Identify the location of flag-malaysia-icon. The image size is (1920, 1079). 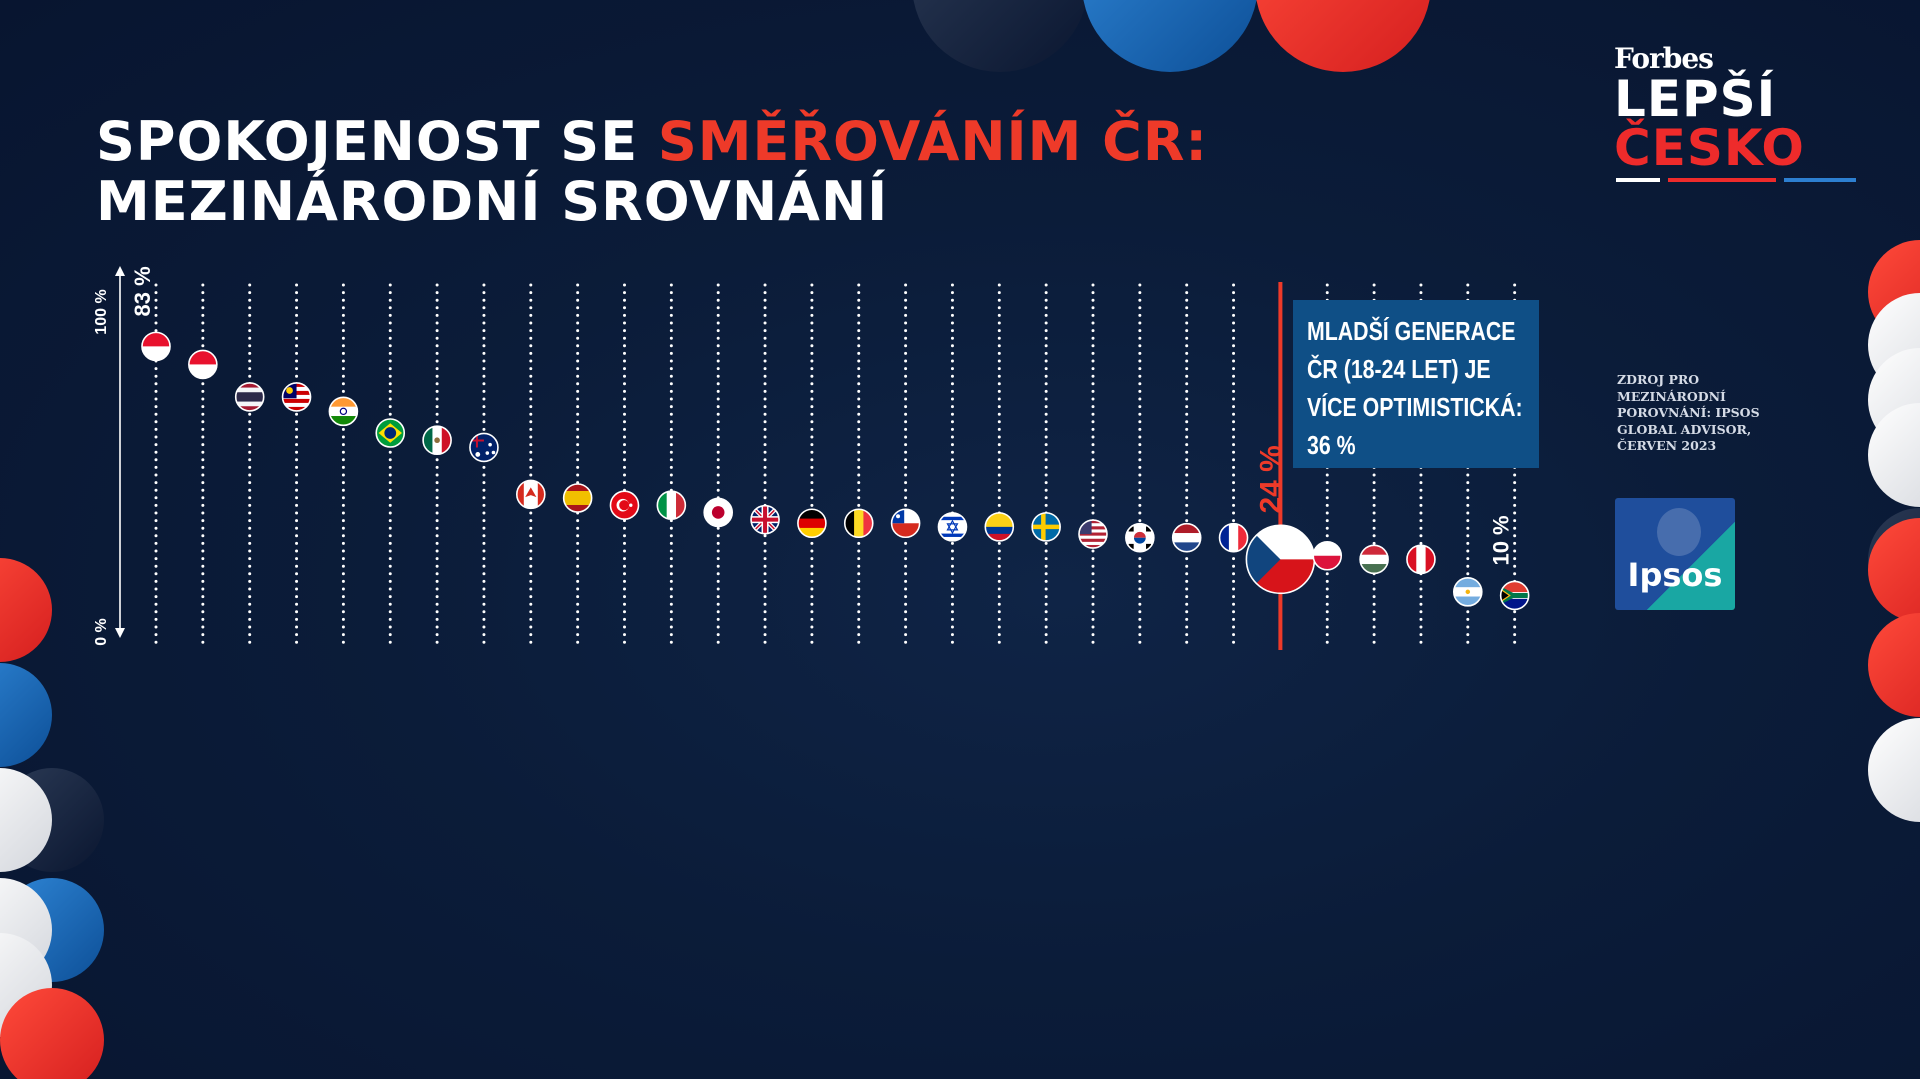
(296, 397).